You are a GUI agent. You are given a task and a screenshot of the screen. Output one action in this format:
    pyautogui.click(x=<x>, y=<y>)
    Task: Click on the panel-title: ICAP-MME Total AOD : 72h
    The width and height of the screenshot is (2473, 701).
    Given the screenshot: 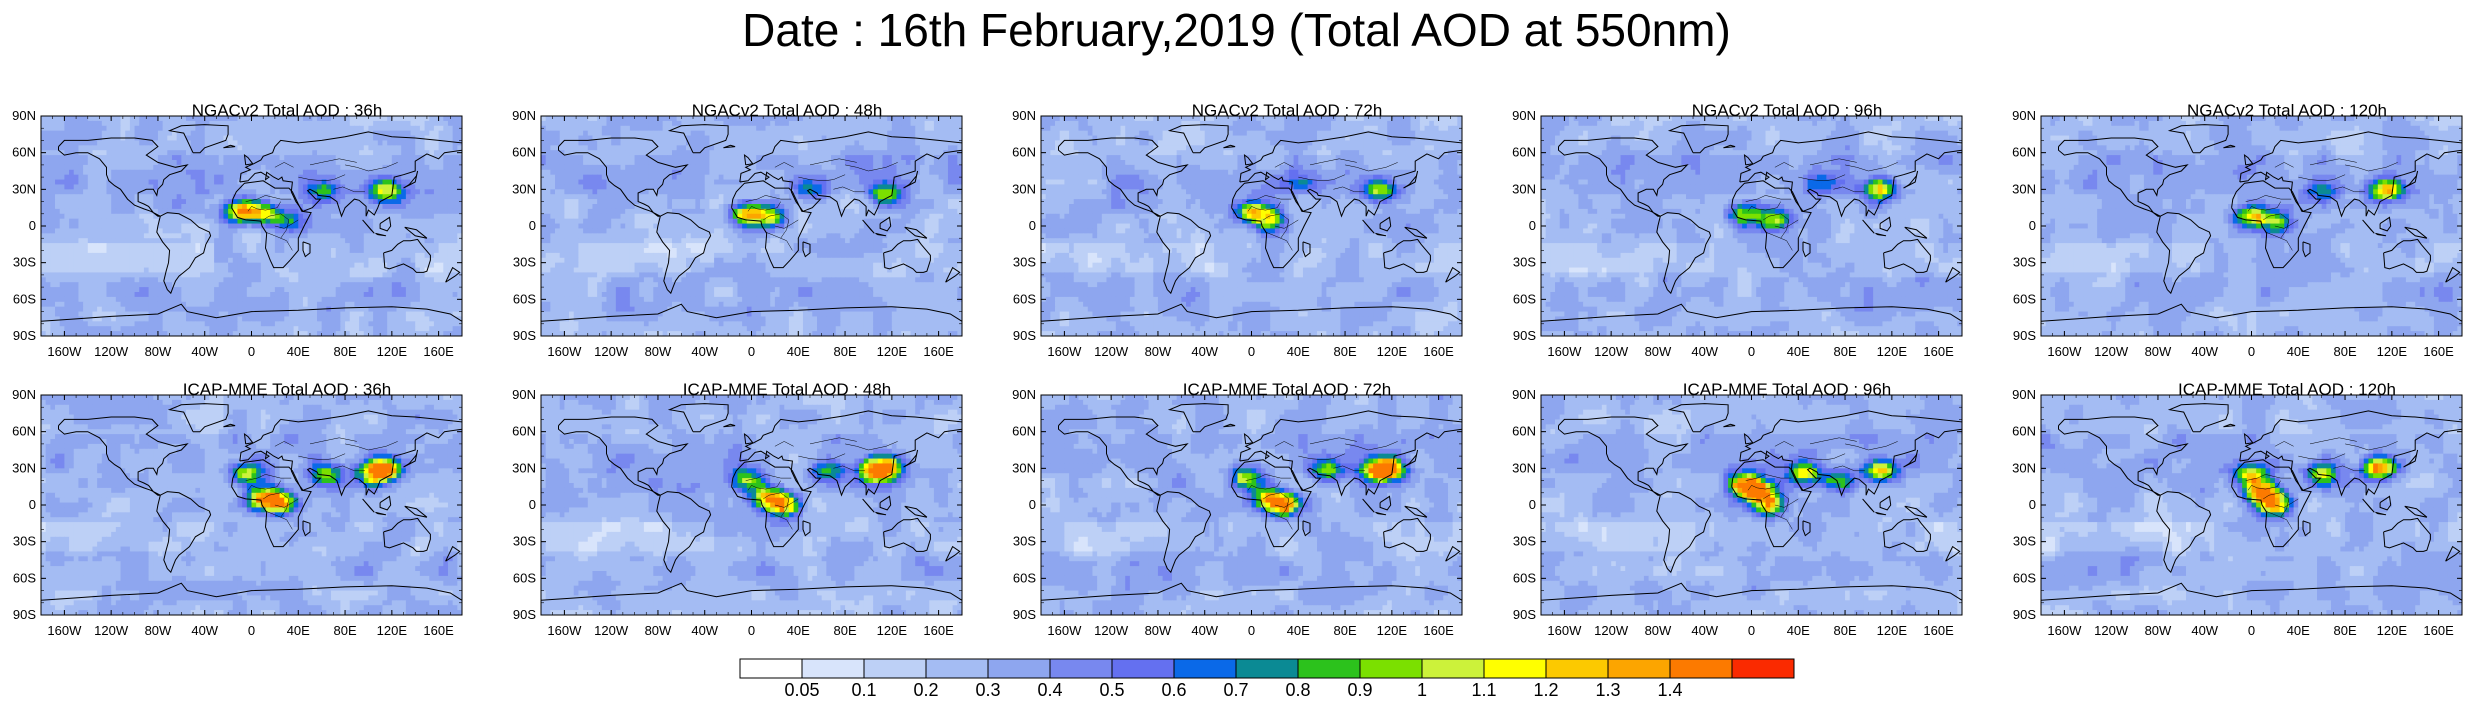 What is the action you would take?
    pyautogui.click(x=1287, y=390)
    